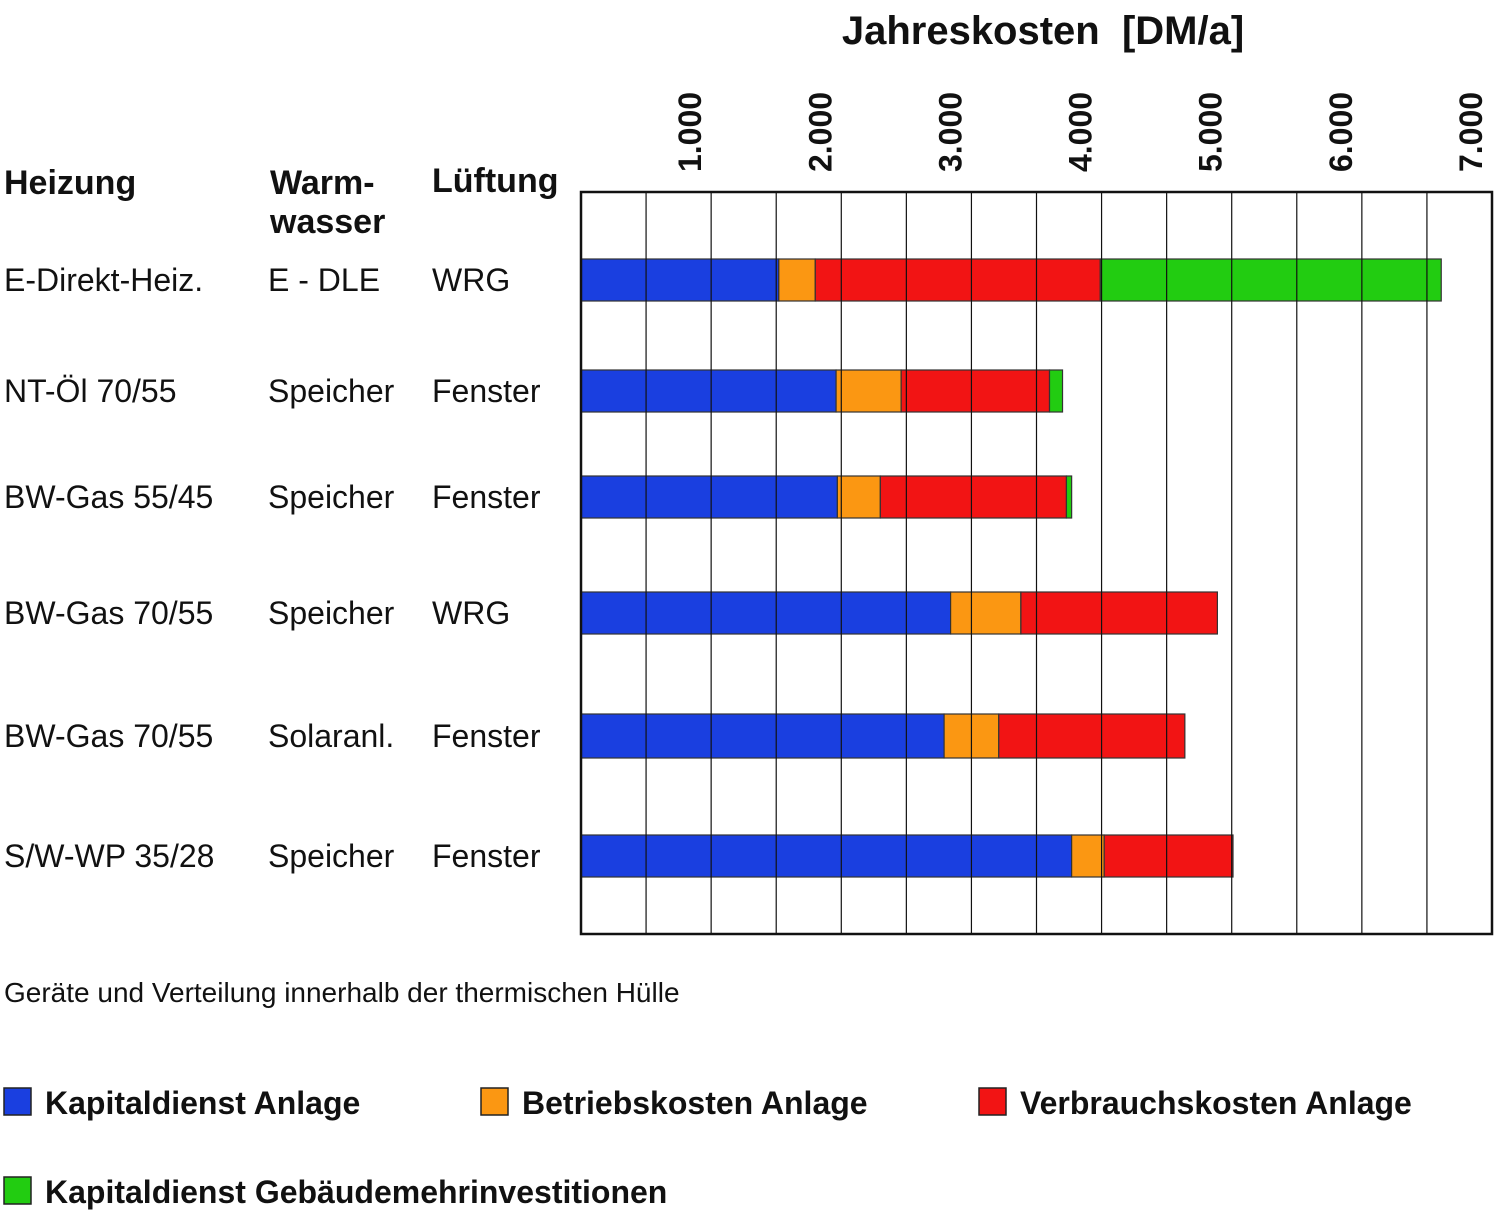  What do you see at coordinates (1211, 132) in the screenshot?
I see `x-tick-label: 5.000` at bounding box center [1211, 132].